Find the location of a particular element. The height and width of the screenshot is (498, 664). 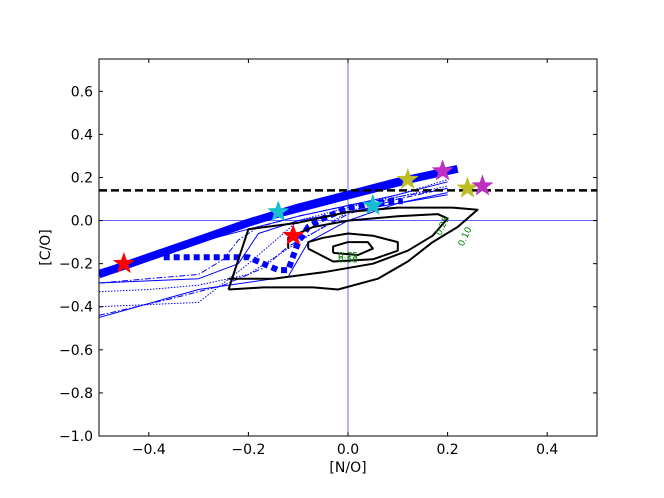

contour-label-0.10: 0.10 is located at coordinates (466, 237).